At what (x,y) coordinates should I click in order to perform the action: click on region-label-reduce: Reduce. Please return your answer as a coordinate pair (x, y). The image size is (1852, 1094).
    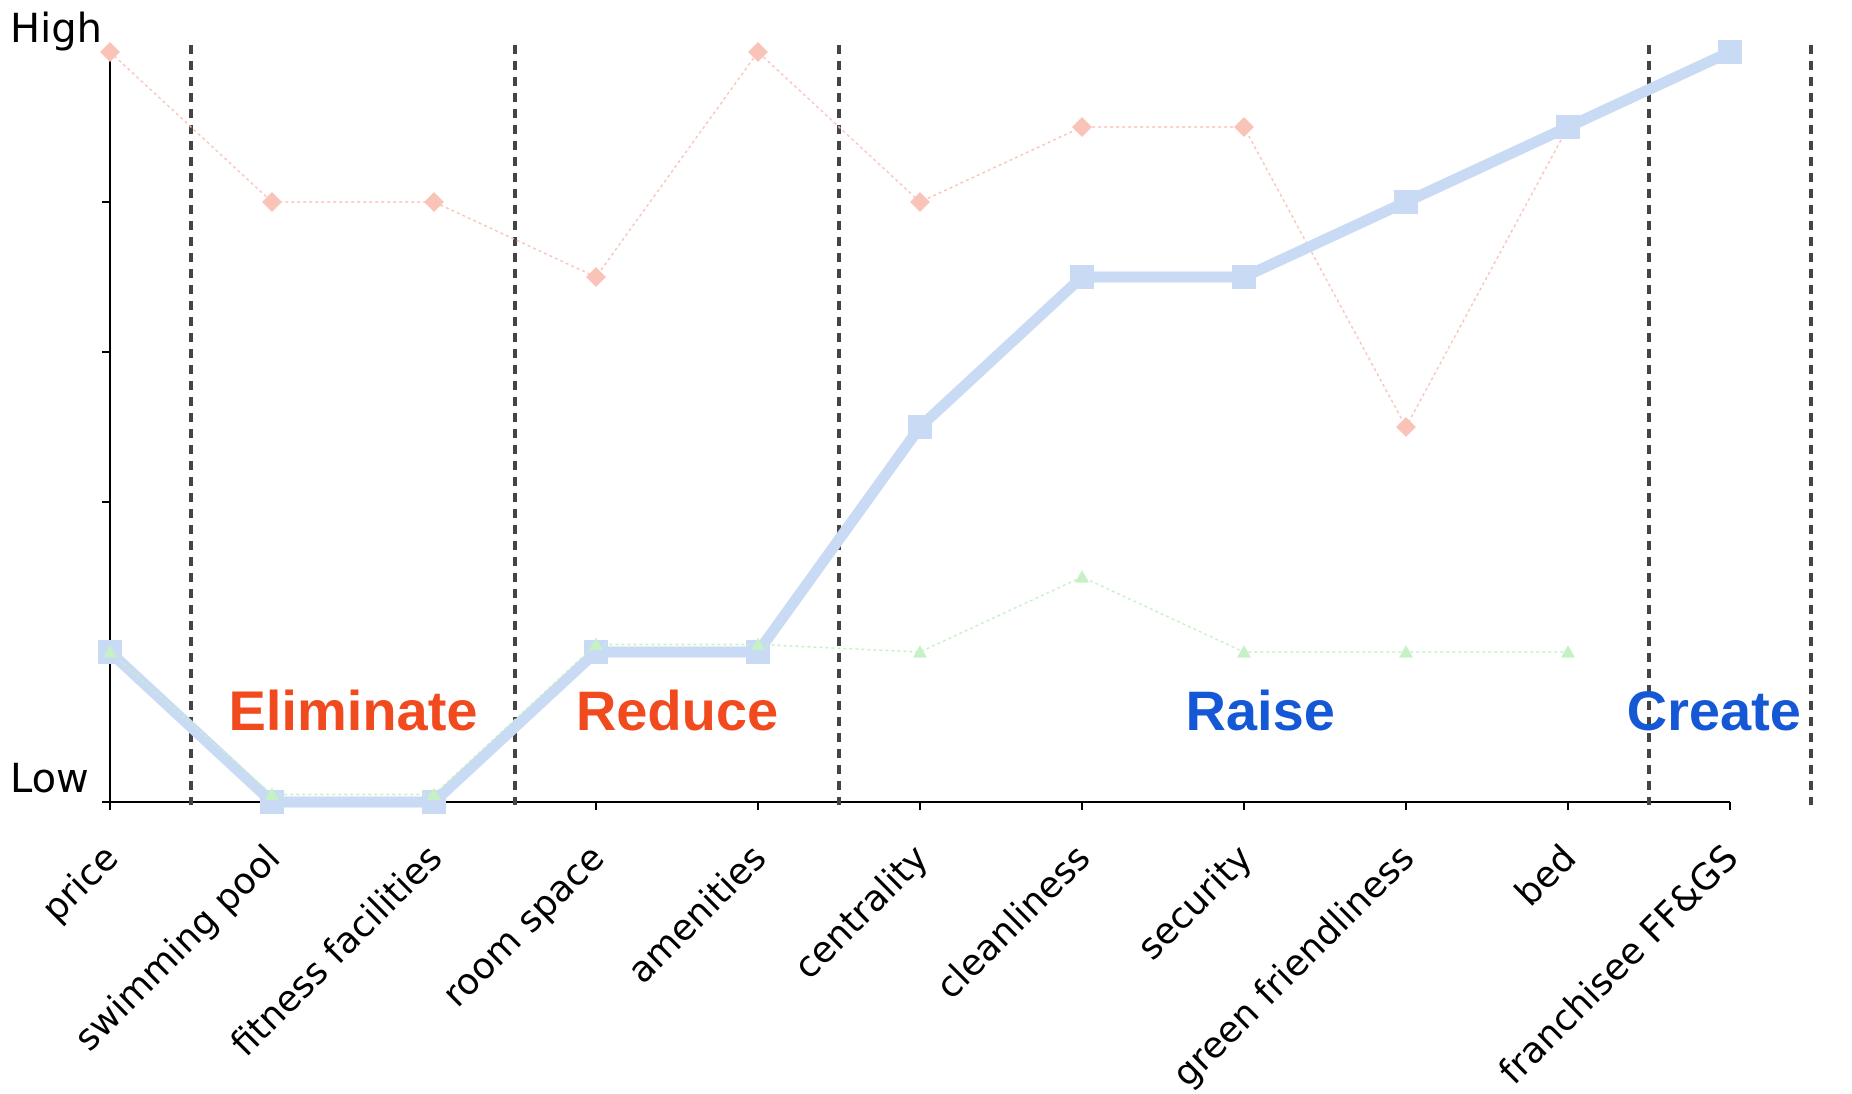
    Looking at the image, I should click on (677, 710).